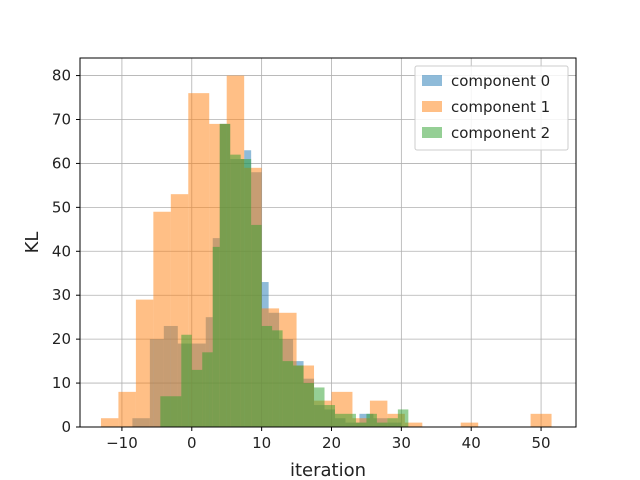  Describe the element at coordinates (61, 76) in the screenshot. I see `y-tick-label: 80` at that location.